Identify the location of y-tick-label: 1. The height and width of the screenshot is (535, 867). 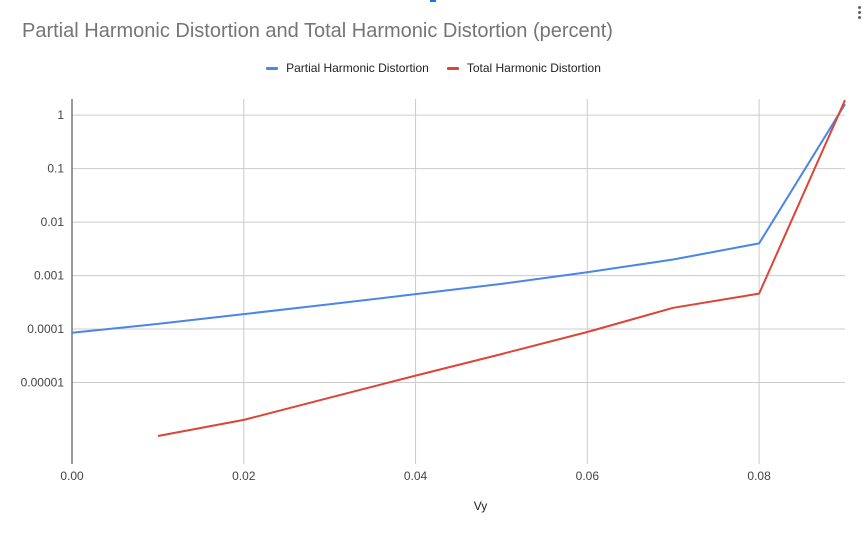
(60, 115).